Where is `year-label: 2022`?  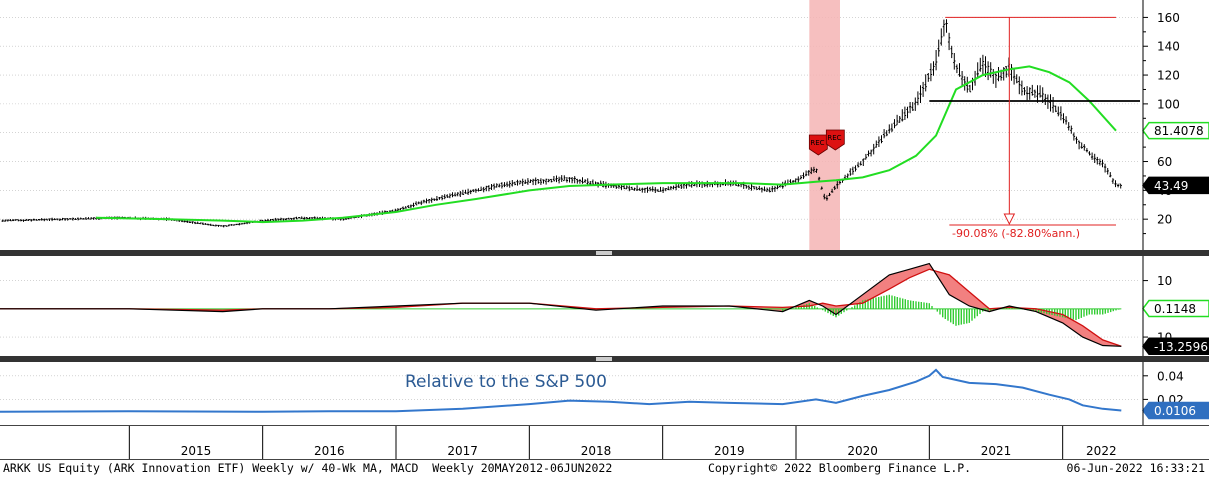 year-label: 2022 is located at coordinates (1101, 451).